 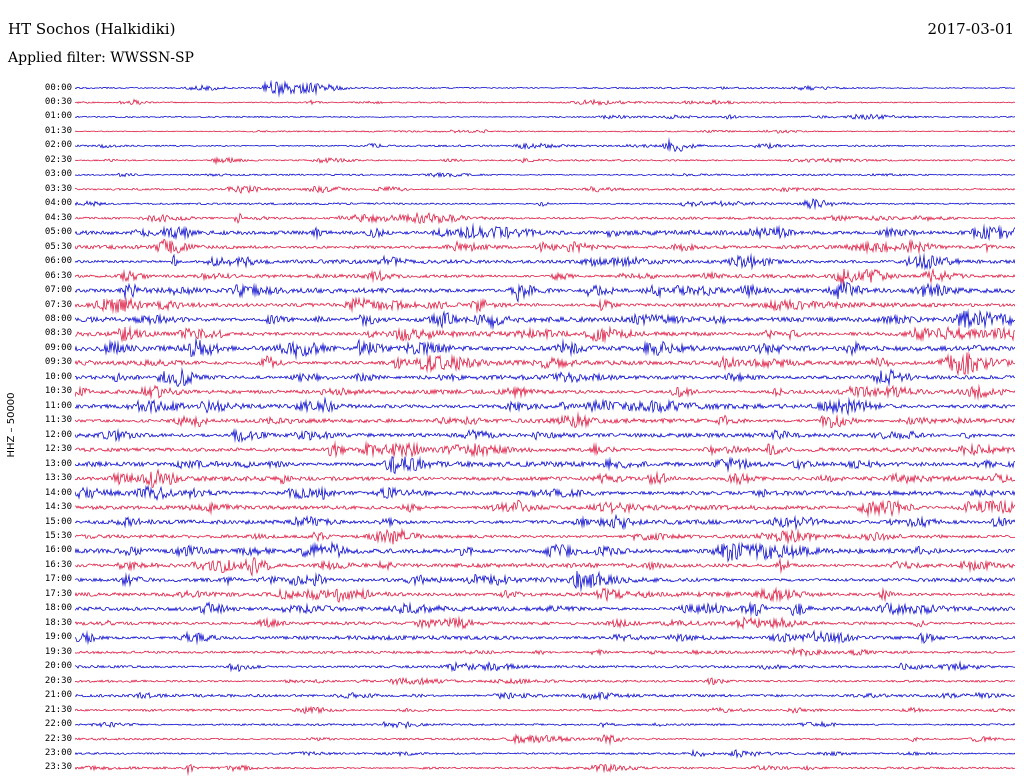 What do you see at coordinates (58, 376) in the screenshot?
I see `time-label: 10:00` at bounding box center [58, 376].